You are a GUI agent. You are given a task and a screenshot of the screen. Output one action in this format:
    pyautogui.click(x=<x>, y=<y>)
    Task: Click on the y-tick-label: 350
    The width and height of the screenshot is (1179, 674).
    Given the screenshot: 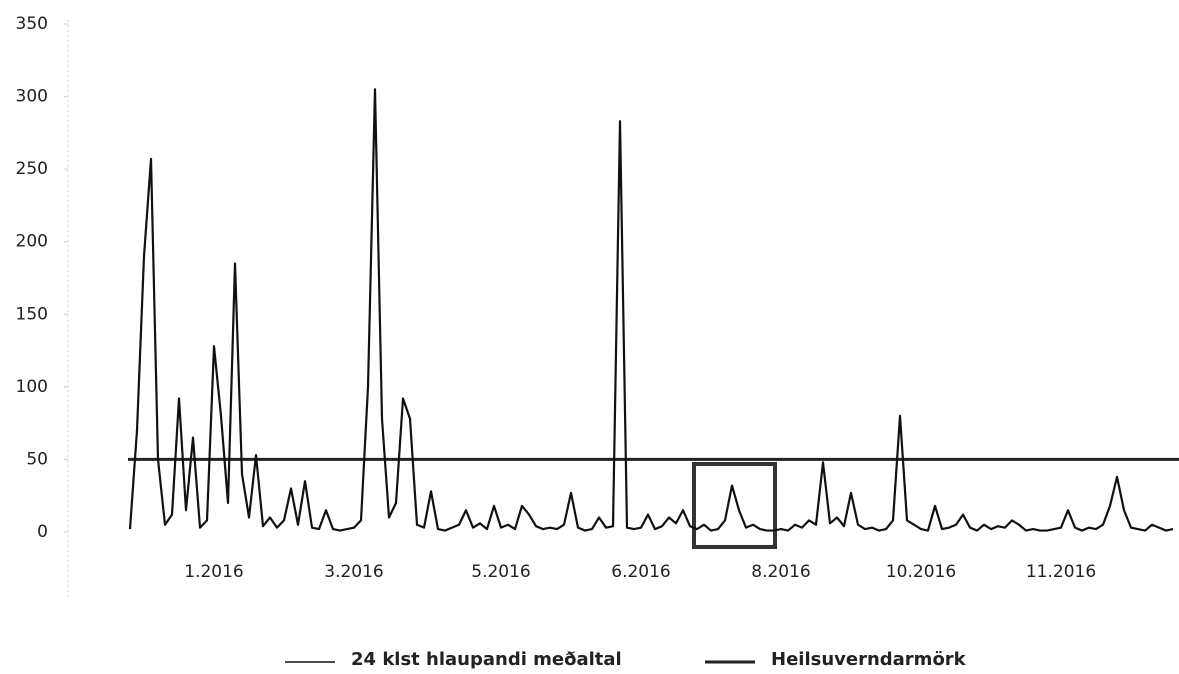 What is the action you would take?
    pyautogui.click(x=32, y=24)
    